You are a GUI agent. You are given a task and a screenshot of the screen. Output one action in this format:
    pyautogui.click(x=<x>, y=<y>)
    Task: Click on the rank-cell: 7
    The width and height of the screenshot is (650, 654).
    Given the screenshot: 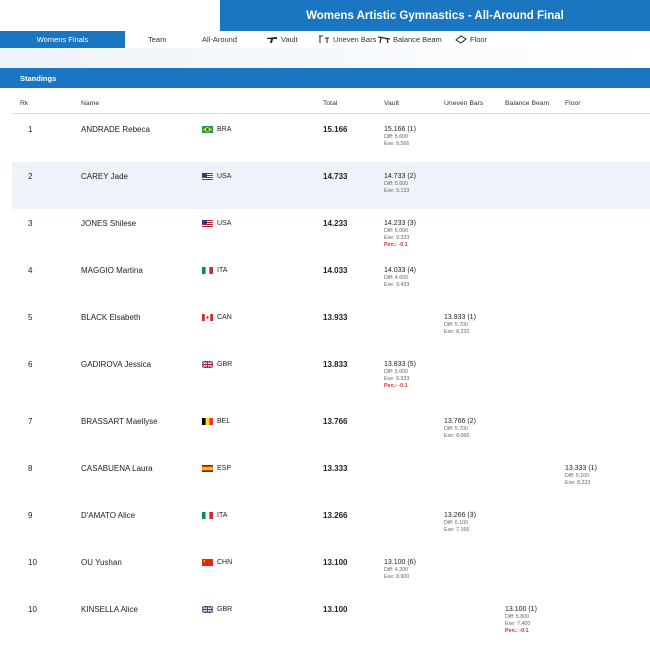 What is the action you would take?
    pyautogui.click(x=30, y=421)
    